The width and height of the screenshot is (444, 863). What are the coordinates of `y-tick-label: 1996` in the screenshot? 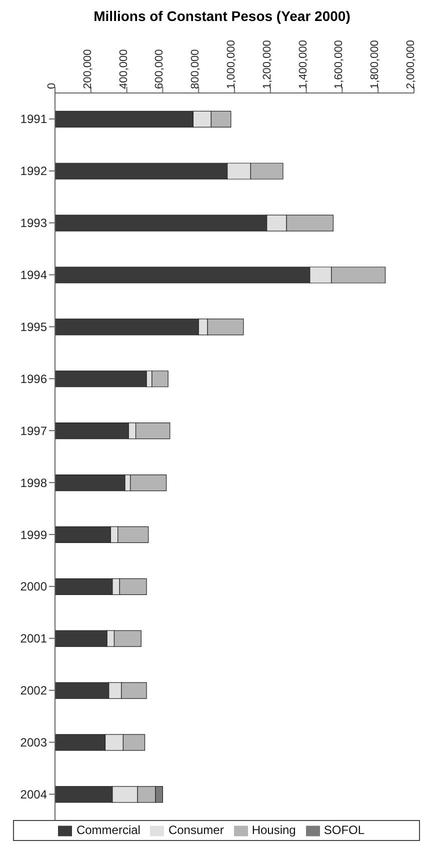 It's located at (34, 379).